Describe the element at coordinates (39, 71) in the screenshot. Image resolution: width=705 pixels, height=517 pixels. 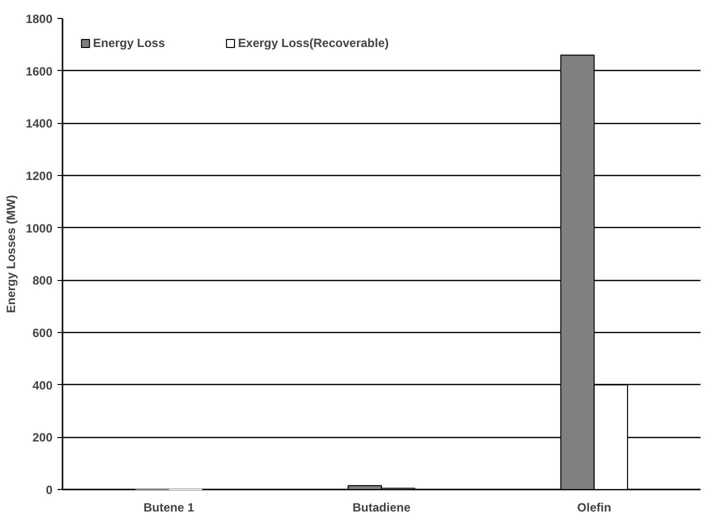
I see `y-tick-label: 1600` at that location.